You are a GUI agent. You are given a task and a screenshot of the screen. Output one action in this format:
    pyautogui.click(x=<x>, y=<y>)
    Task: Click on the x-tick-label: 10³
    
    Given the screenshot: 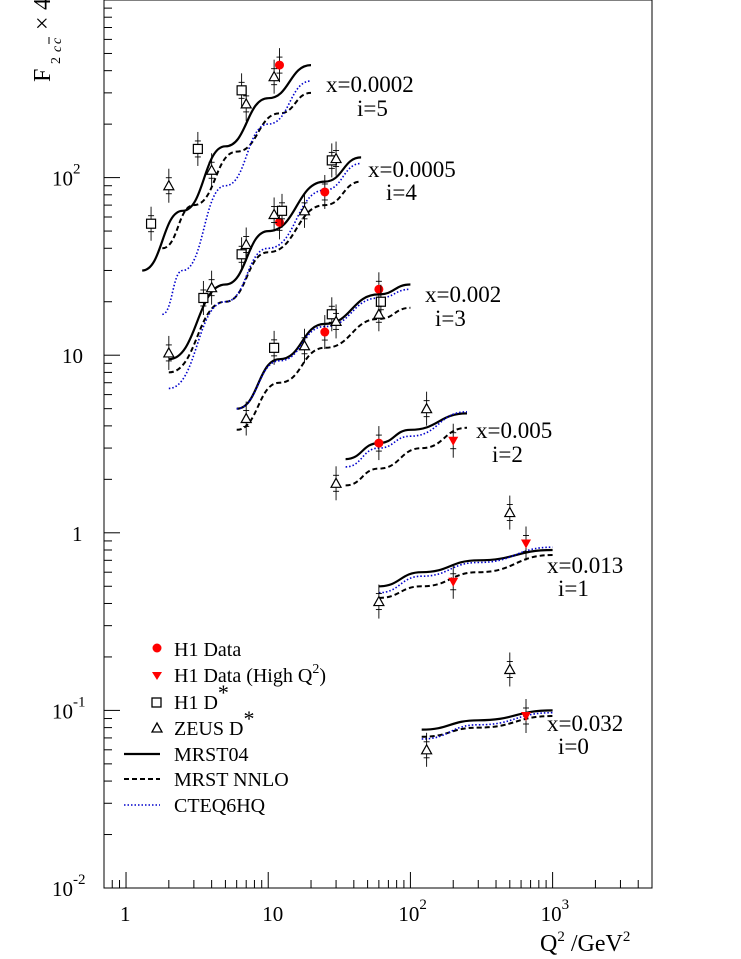 What is the action you would take?
    pyautogui.click(x=555, y=911)
    